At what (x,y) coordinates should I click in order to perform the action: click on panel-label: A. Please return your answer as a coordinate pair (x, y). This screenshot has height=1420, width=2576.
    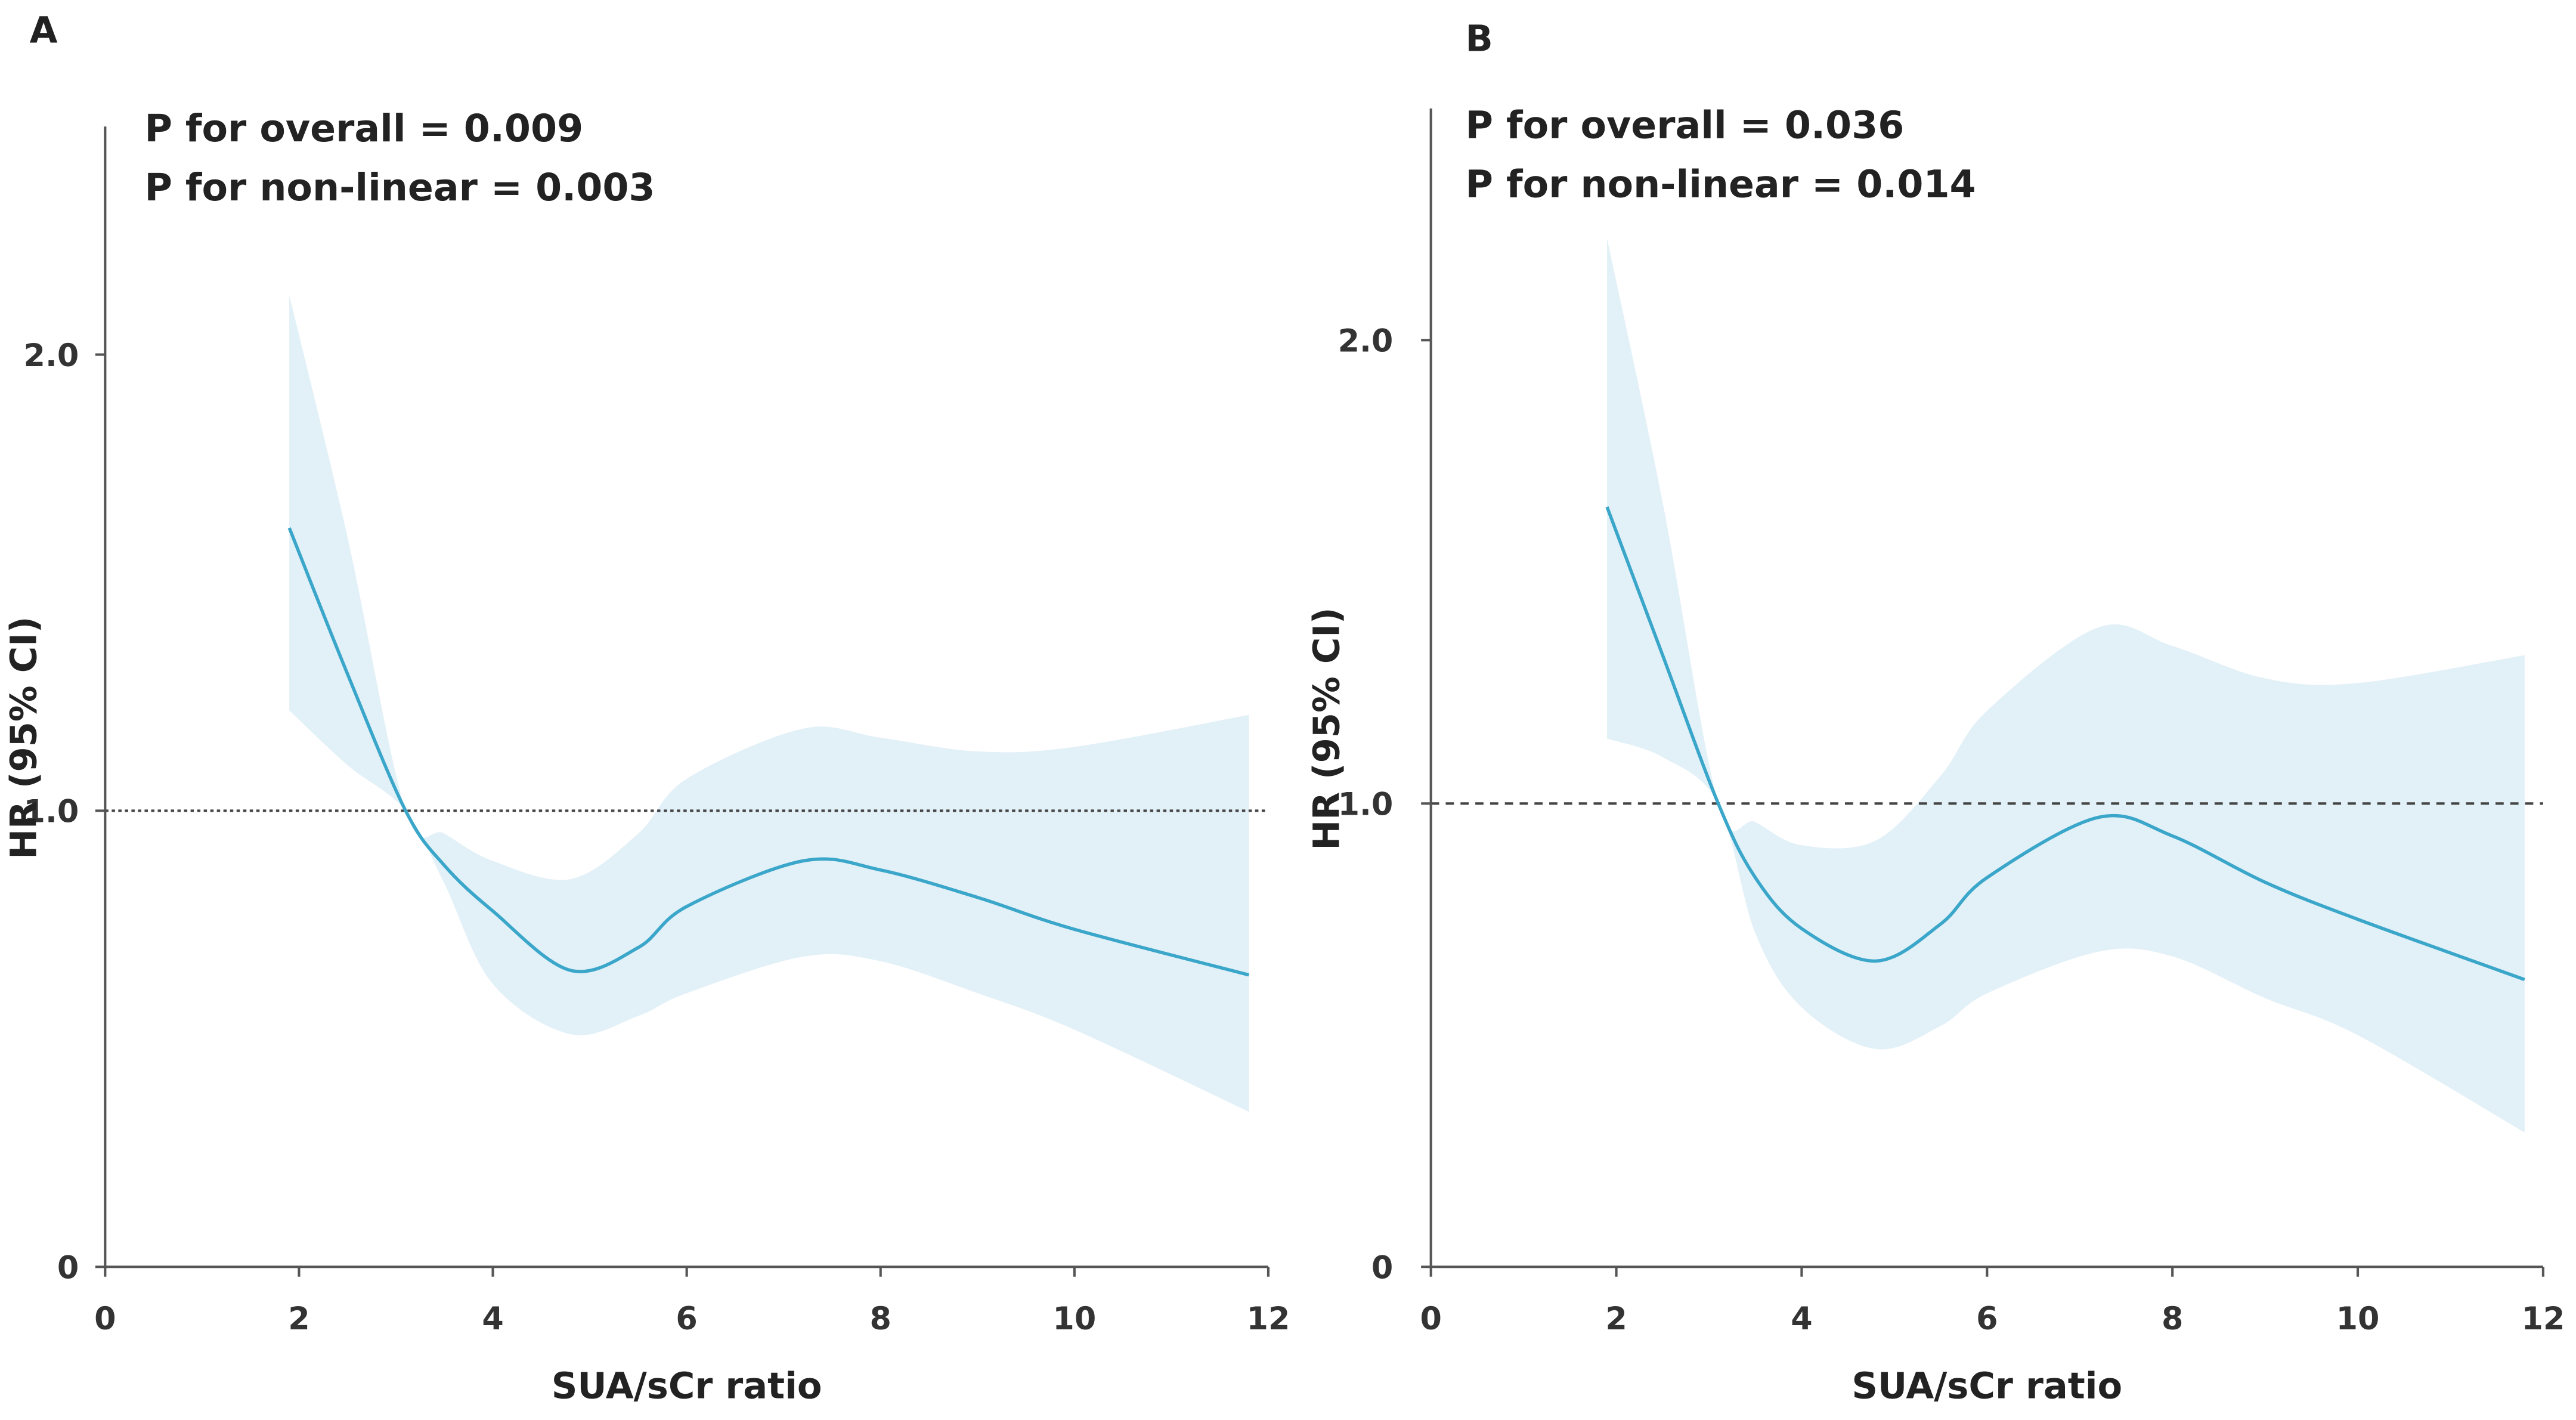
    Looking at the image, I should click on (44, 31).